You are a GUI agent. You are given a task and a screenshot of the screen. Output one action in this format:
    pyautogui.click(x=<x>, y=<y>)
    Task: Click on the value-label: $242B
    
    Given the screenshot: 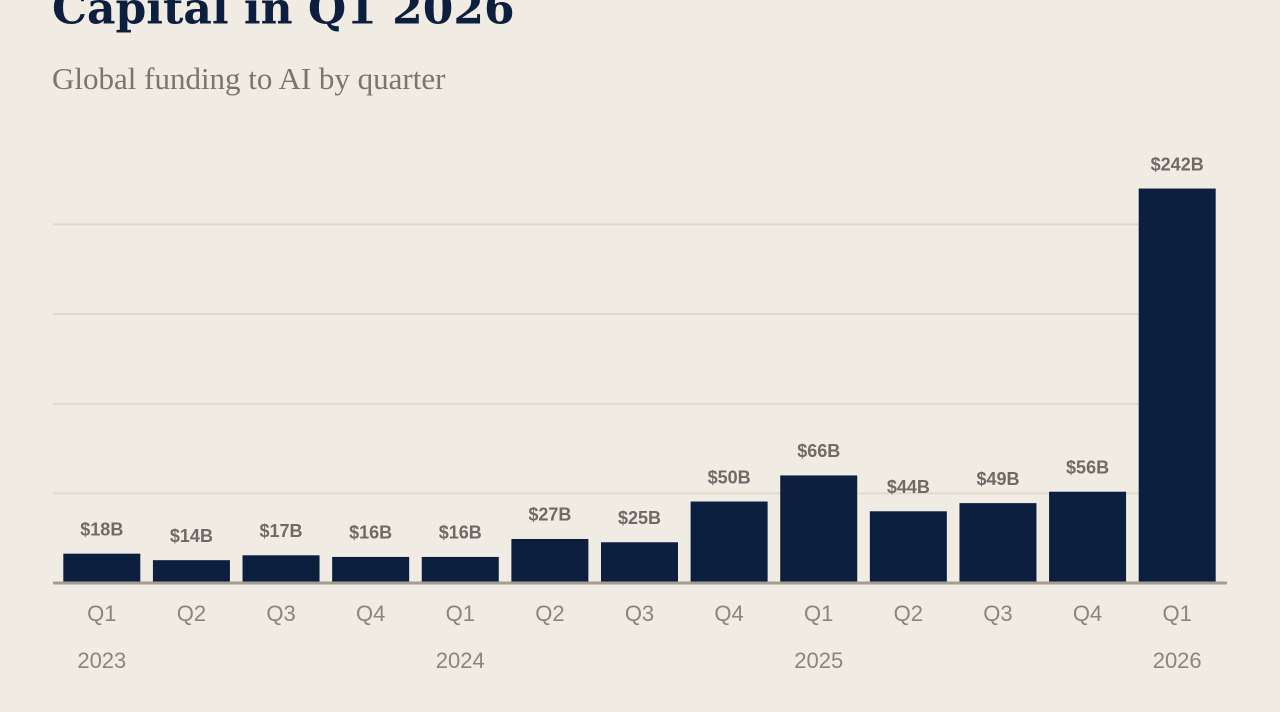 What is the action you would take?
    pyautogui.click(x=1177, y=164)
    